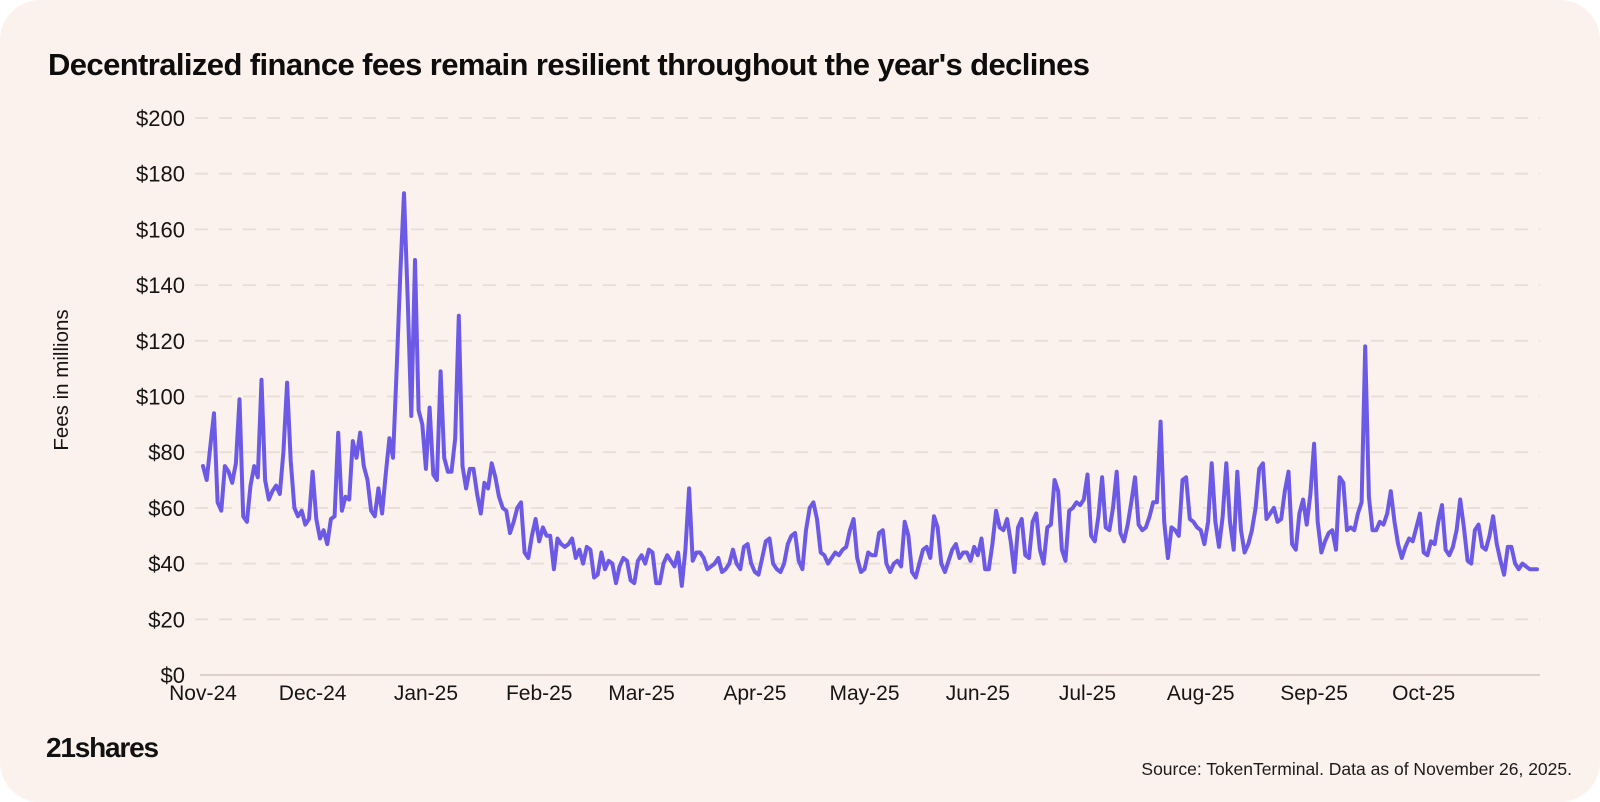 This screenshot has height=802, width=1600. Describe the element at coordinates (160, 341) in the screenshot. I see `y-tick-label: $120` at that location.